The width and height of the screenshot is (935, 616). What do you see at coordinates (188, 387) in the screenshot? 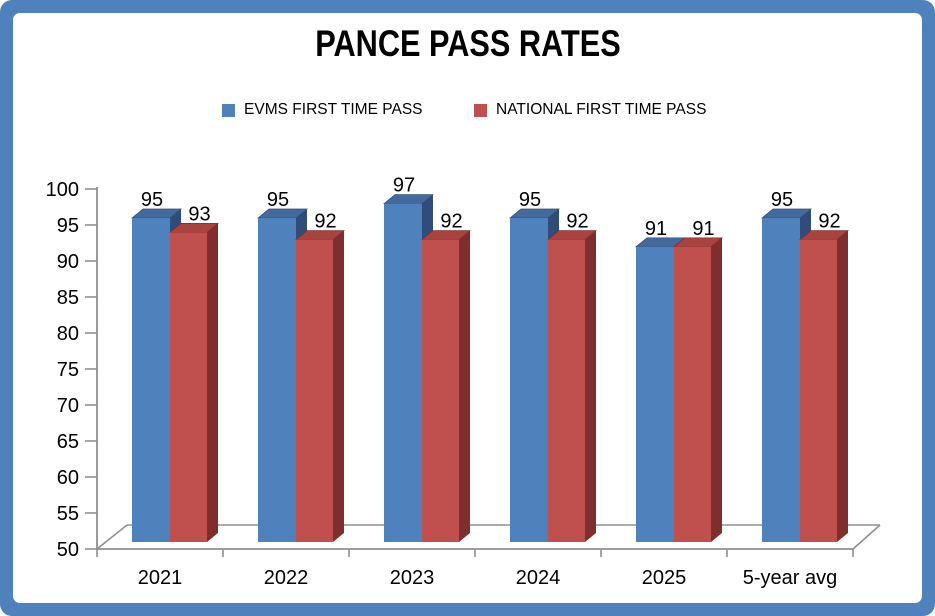
I see `bar-national-2021` at bounding box center [188, 387].